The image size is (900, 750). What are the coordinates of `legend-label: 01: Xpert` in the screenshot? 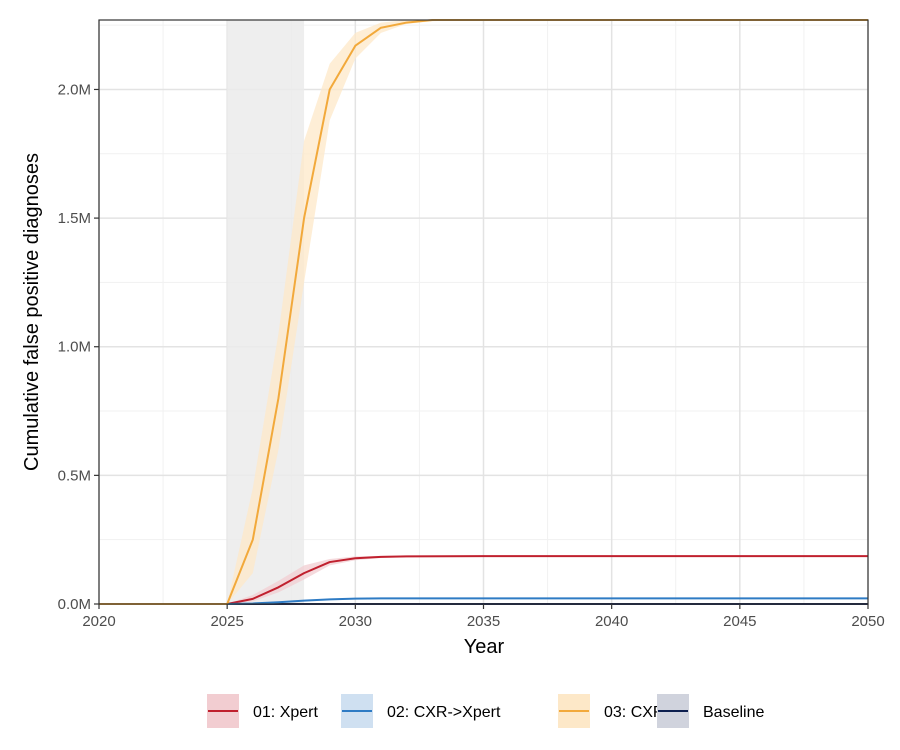 It's located at (285, 712).